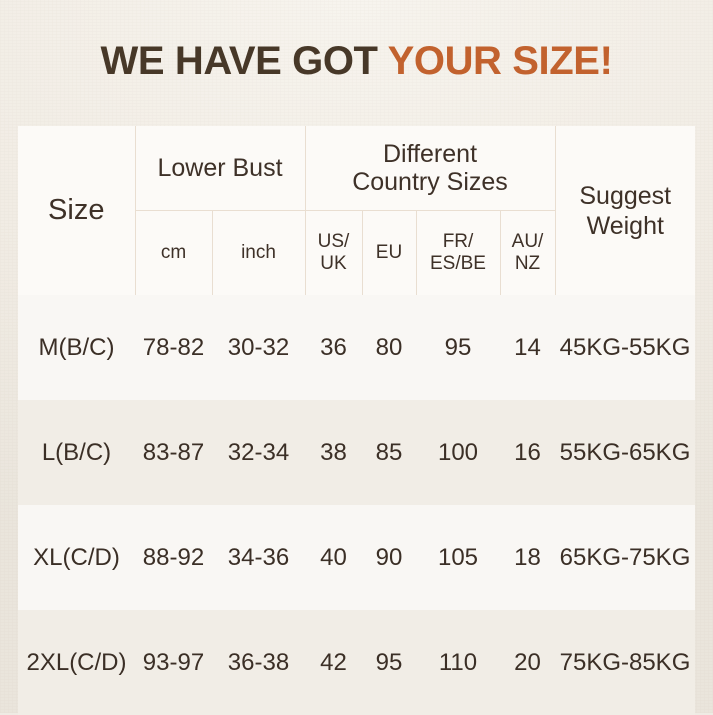 The width and height of the screenshot is (713, 715). Describe the element at coordinates (76, 347) in the screenshot. I see `cell-size: M(B/C)` at that location.